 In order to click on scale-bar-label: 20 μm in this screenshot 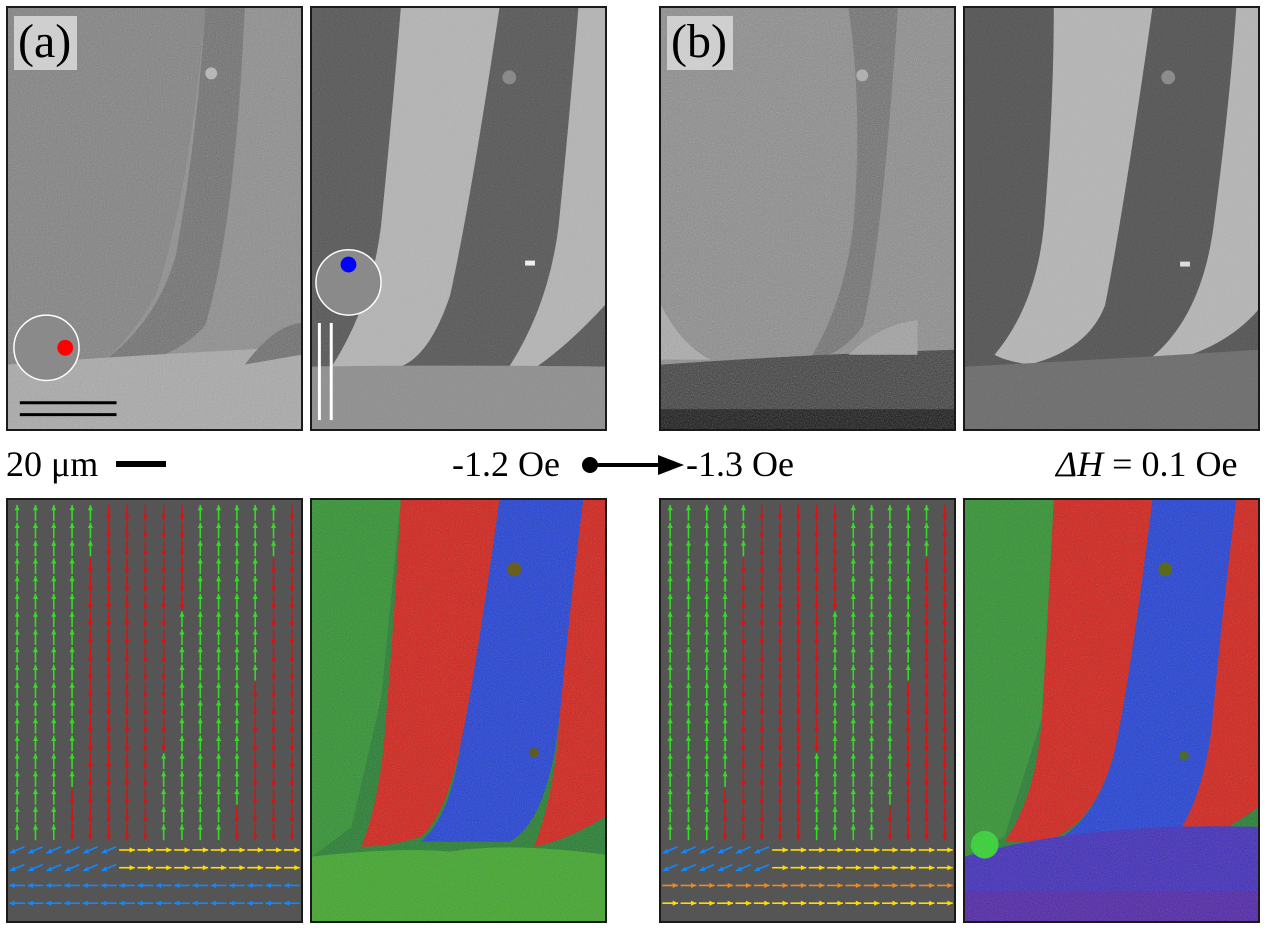, I will do `click(52, 464)`.